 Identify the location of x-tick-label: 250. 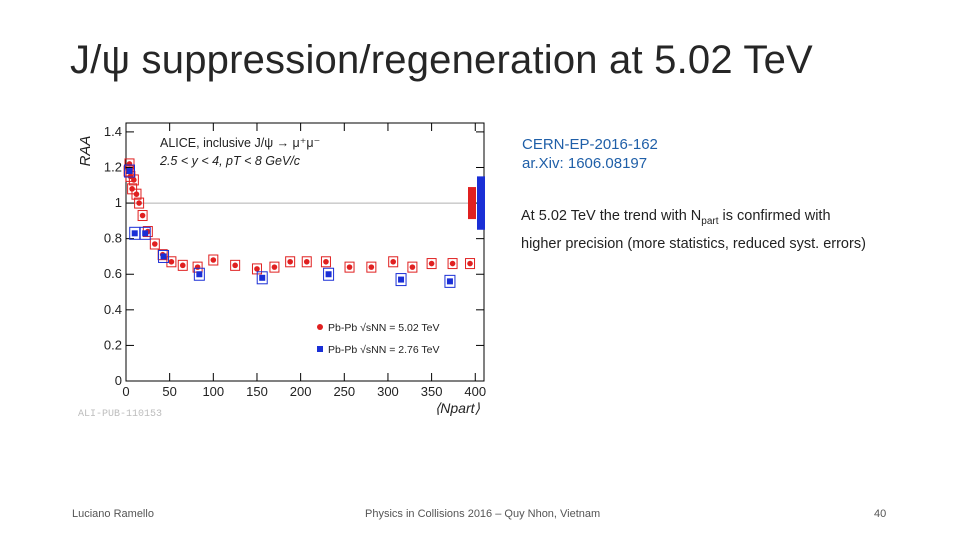
(344, 391).